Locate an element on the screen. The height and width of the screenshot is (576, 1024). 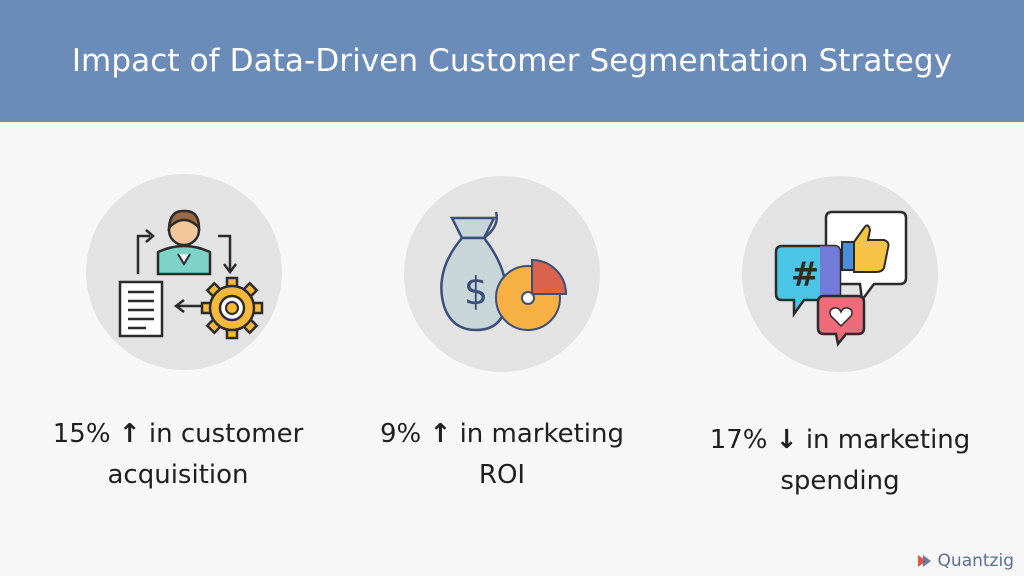
brand-logo: Quantzig is located at coordinates (965, 561).